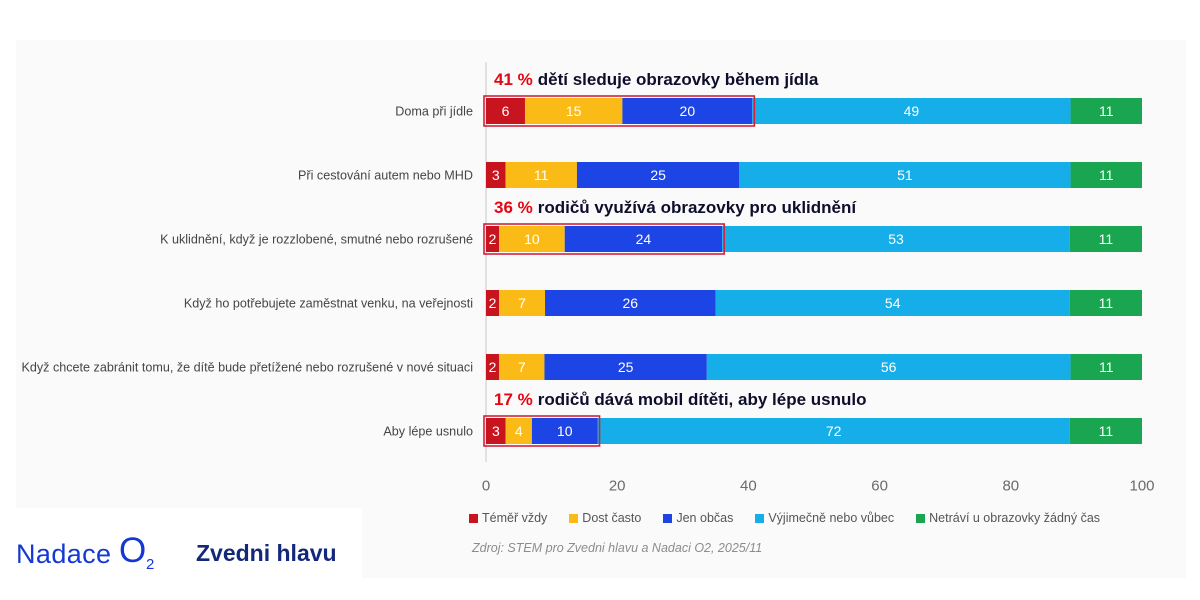 This screenshot has height=600, width=1200. I want to click on bar-value-label-row3-series3: 54, so click(893, 303).